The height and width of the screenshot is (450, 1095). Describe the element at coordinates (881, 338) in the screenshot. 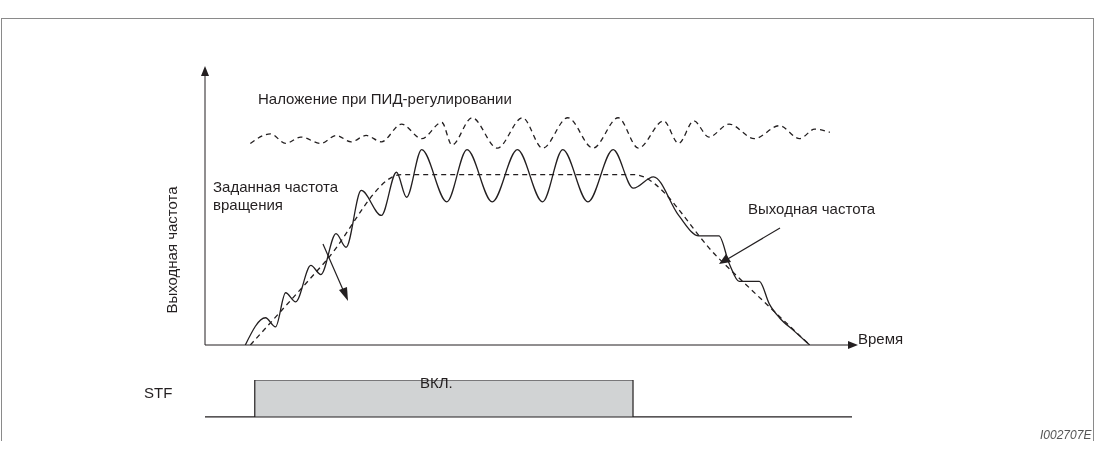

I see `x-axis-title: Время` at that location.